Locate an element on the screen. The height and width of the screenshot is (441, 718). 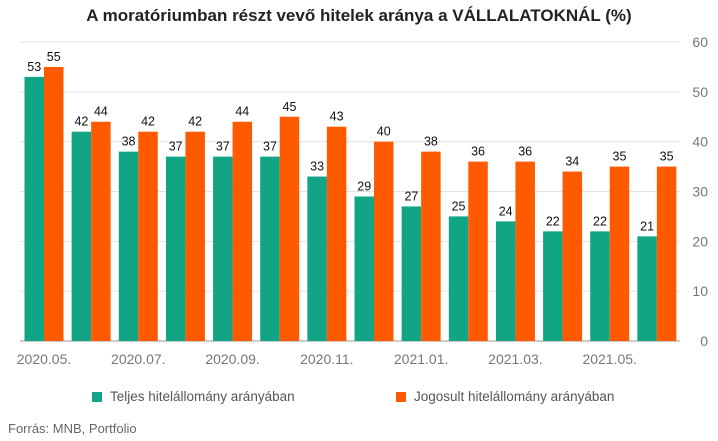
source-note: Forrás: MNB, Portfolio is located at coordinates (72, 428).